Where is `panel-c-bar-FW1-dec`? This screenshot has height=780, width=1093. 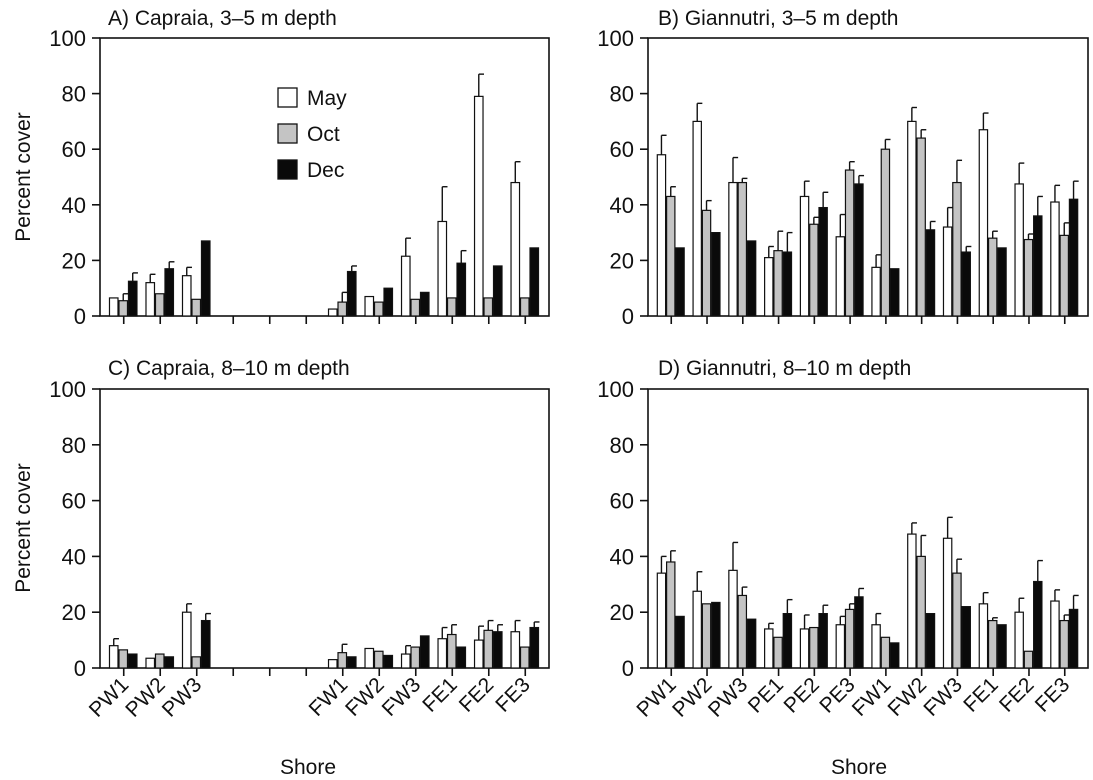
panel-c-bar-FW1-dec is located at coordinates (351, 662).